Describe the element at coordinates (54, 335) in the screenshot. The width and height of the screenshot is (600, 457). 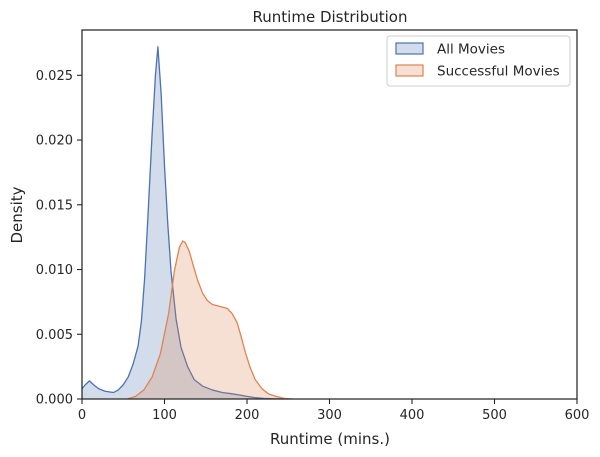
I see `y-tick-label: 0.005` at that location.